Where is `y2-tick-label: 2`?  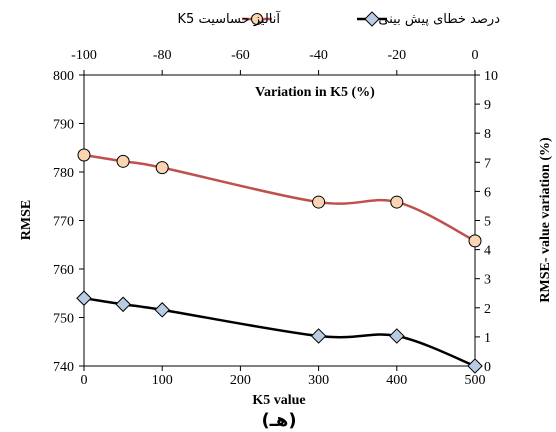
y2-tick-label: 2 is located at coordinates (487, 309).